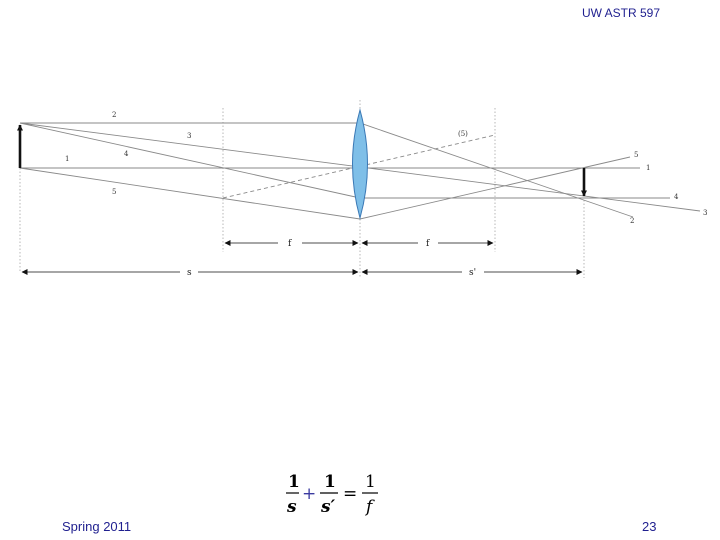 Image resolution: width=720 pixels, height=540 pixels. I want to click on eq-numerator-3: 1, so click(370, 482).